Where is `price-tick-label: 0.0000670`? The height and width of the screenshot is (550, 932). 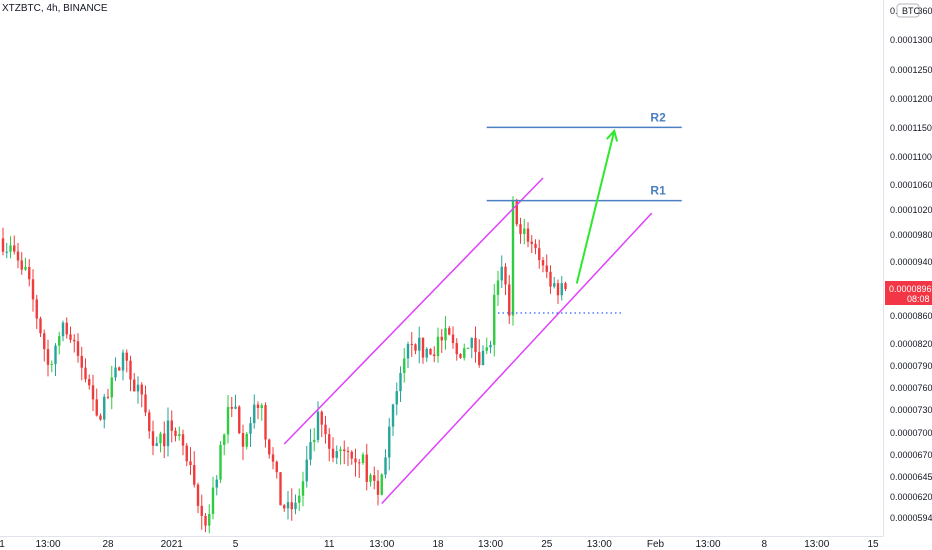 price-tick-label: 0.0000670 is located at coordinates (911, 455).